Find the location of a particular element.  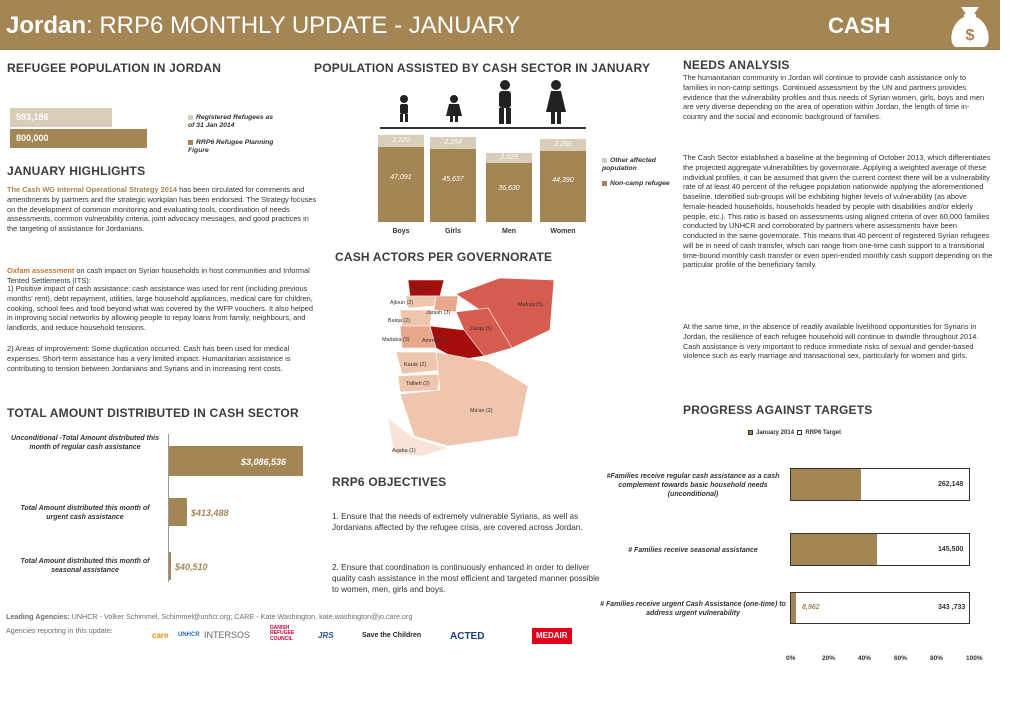

progress-label-1: # Families receive seasonal assistance is located at coordinates (693, 550).